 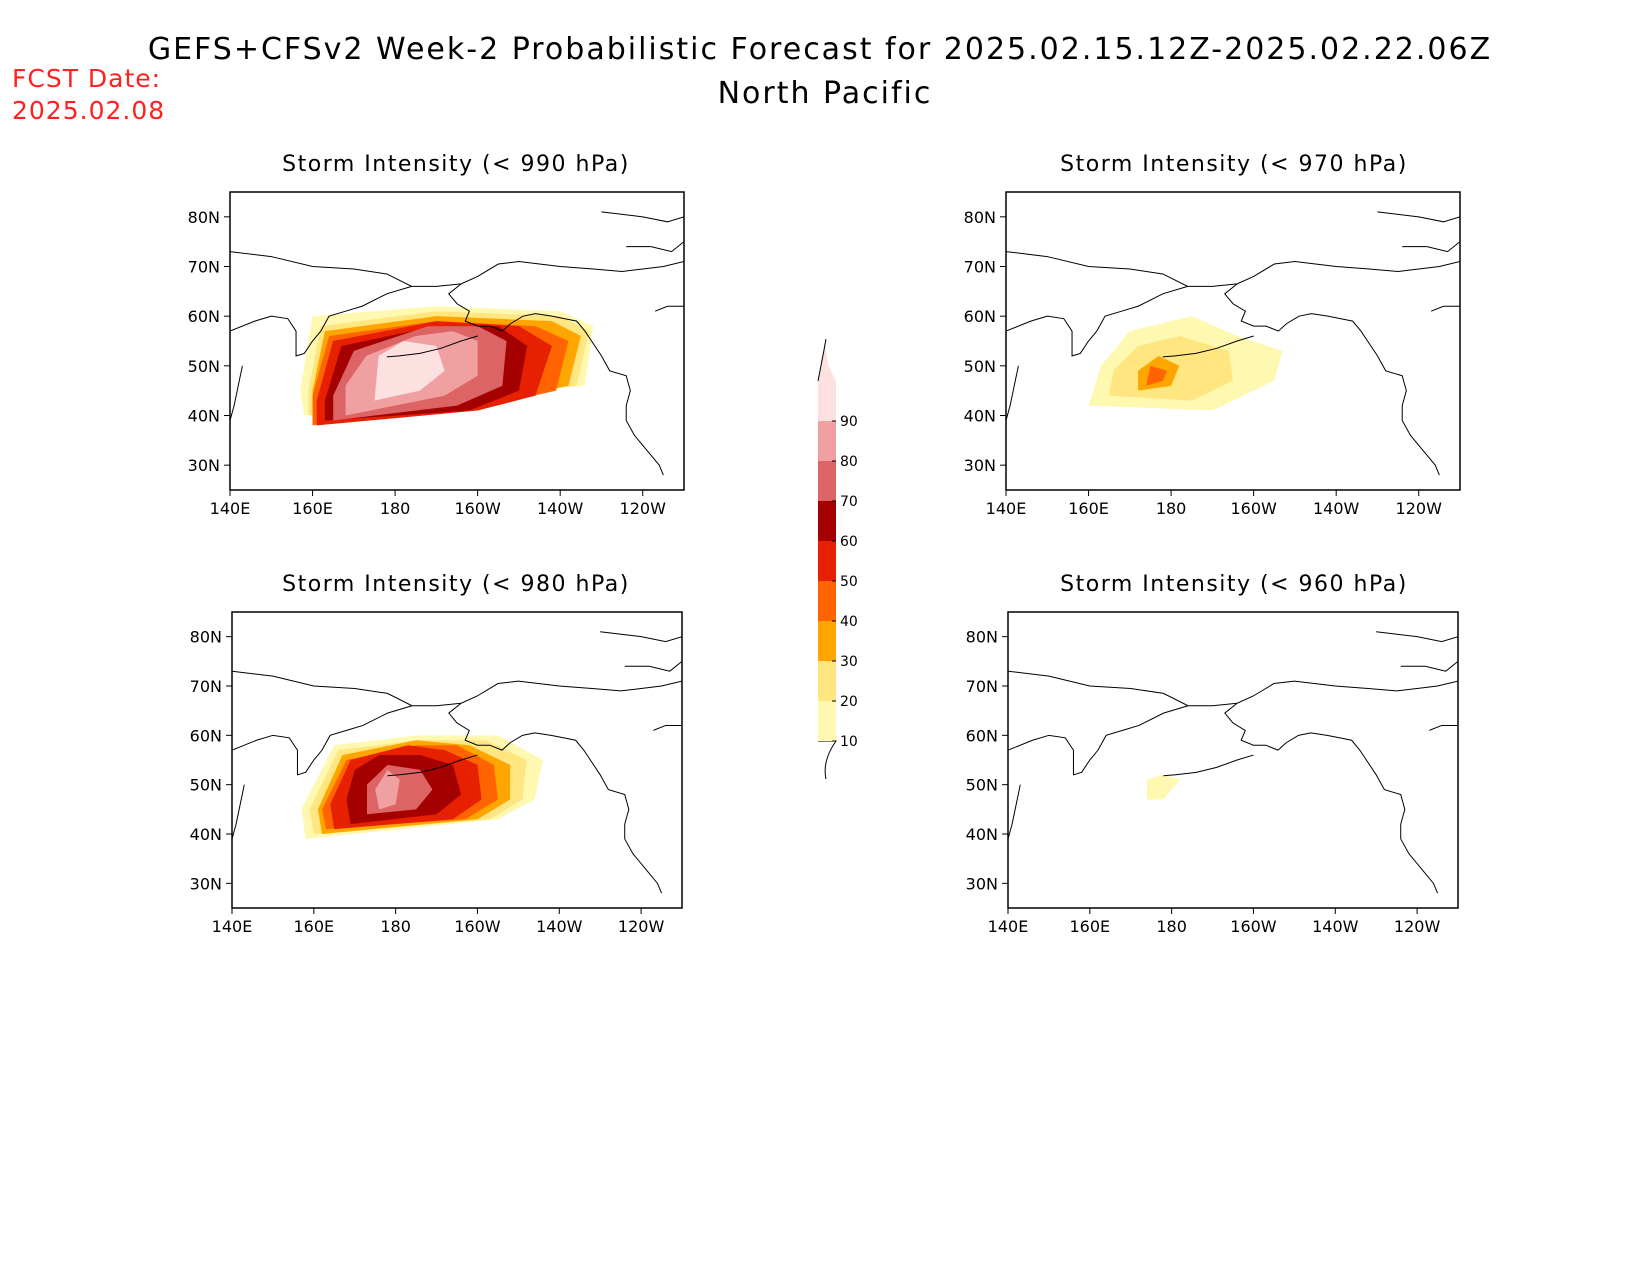 What do you see at coordinates (456, 164) in the screenshot?
I see `panel-title-990: Storm Intensity (< 990 hPa)` at bounding box center [456, 164].